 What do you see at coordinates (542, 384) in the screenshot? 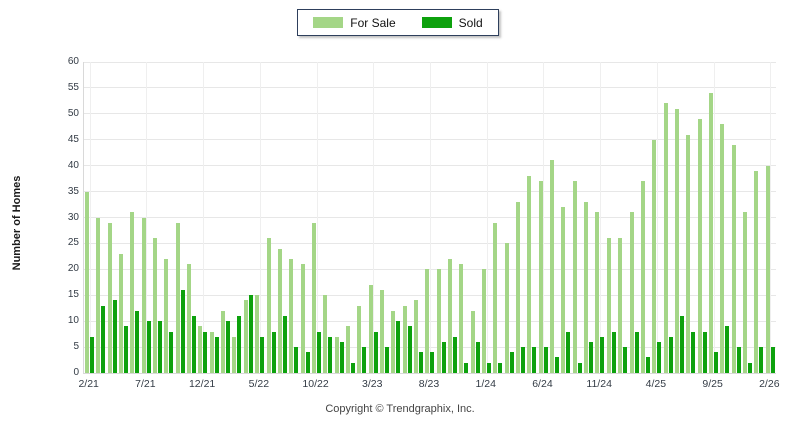
I see `x-tick-6-24: 6/24` at bounding box center [542, 384].